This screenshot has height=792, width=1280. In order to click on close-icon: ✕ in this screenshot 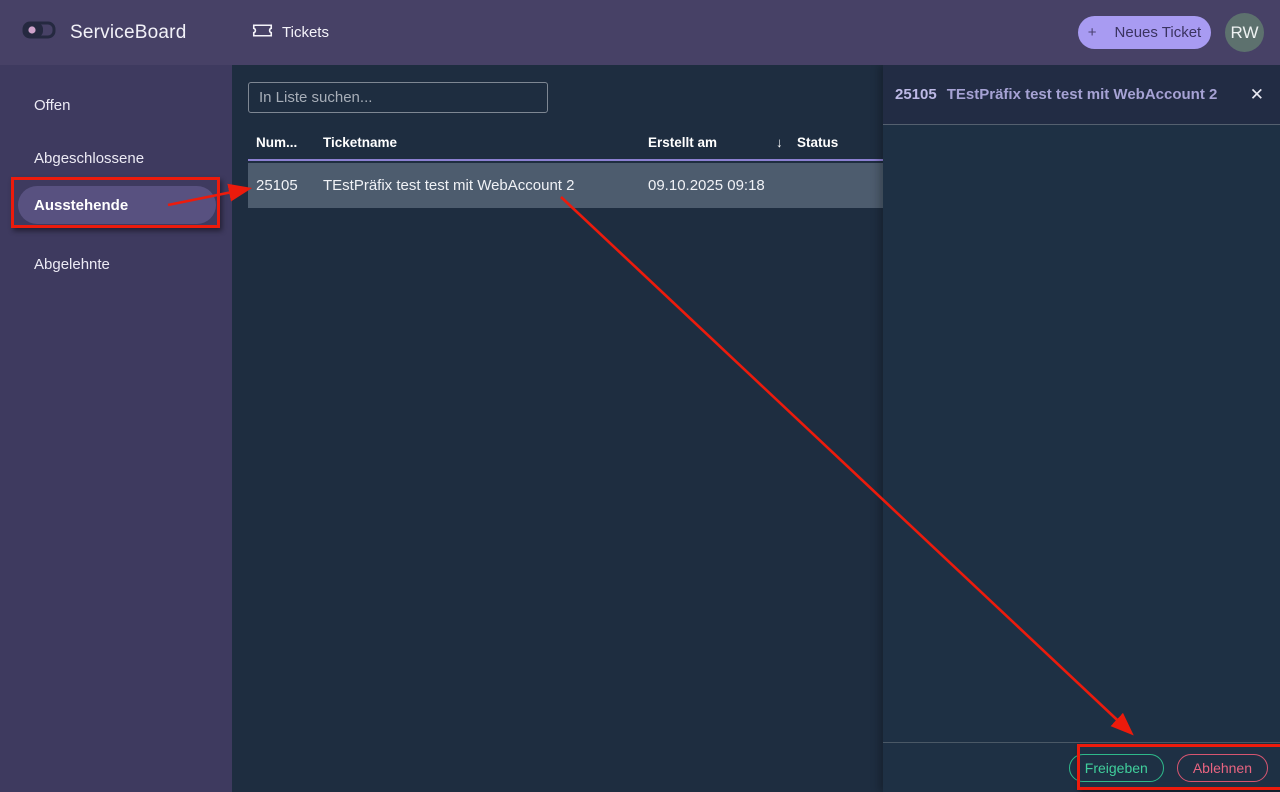, I will do `click(1257, 95)`.